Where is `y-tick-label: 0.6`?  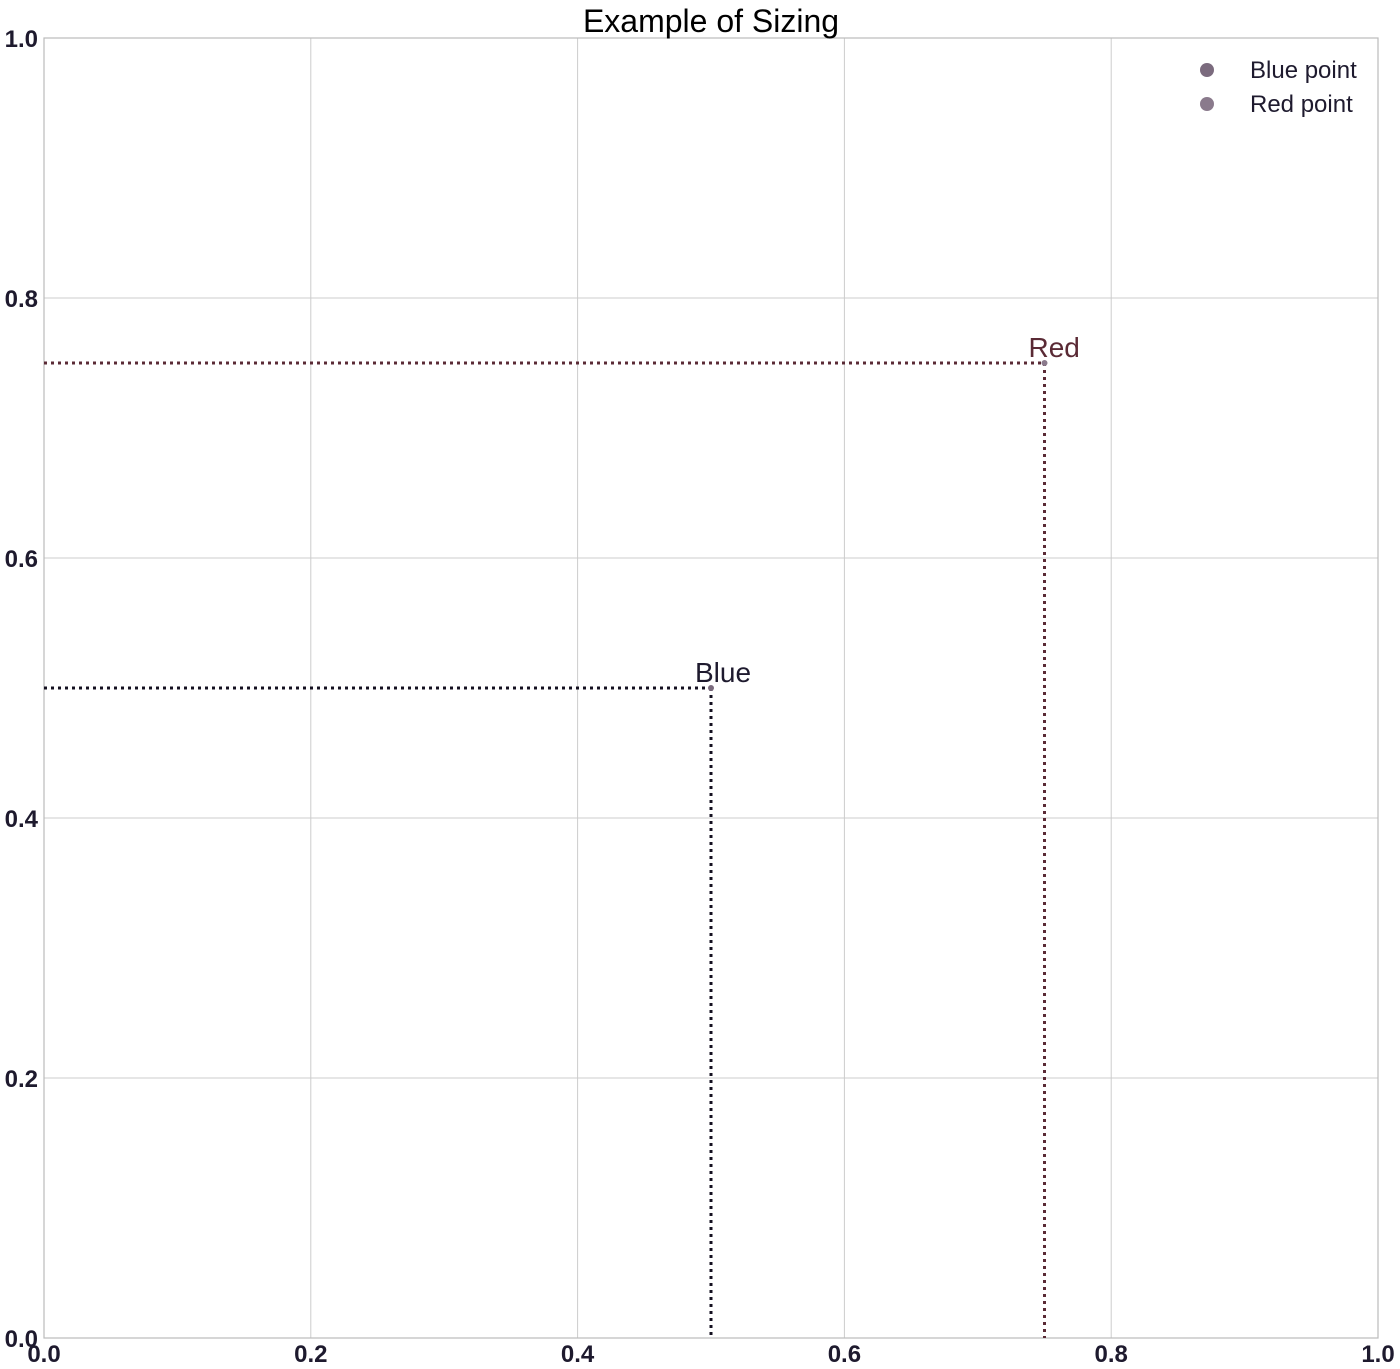
y-tick-label: 0.6 is located at coordinates (21, 559).